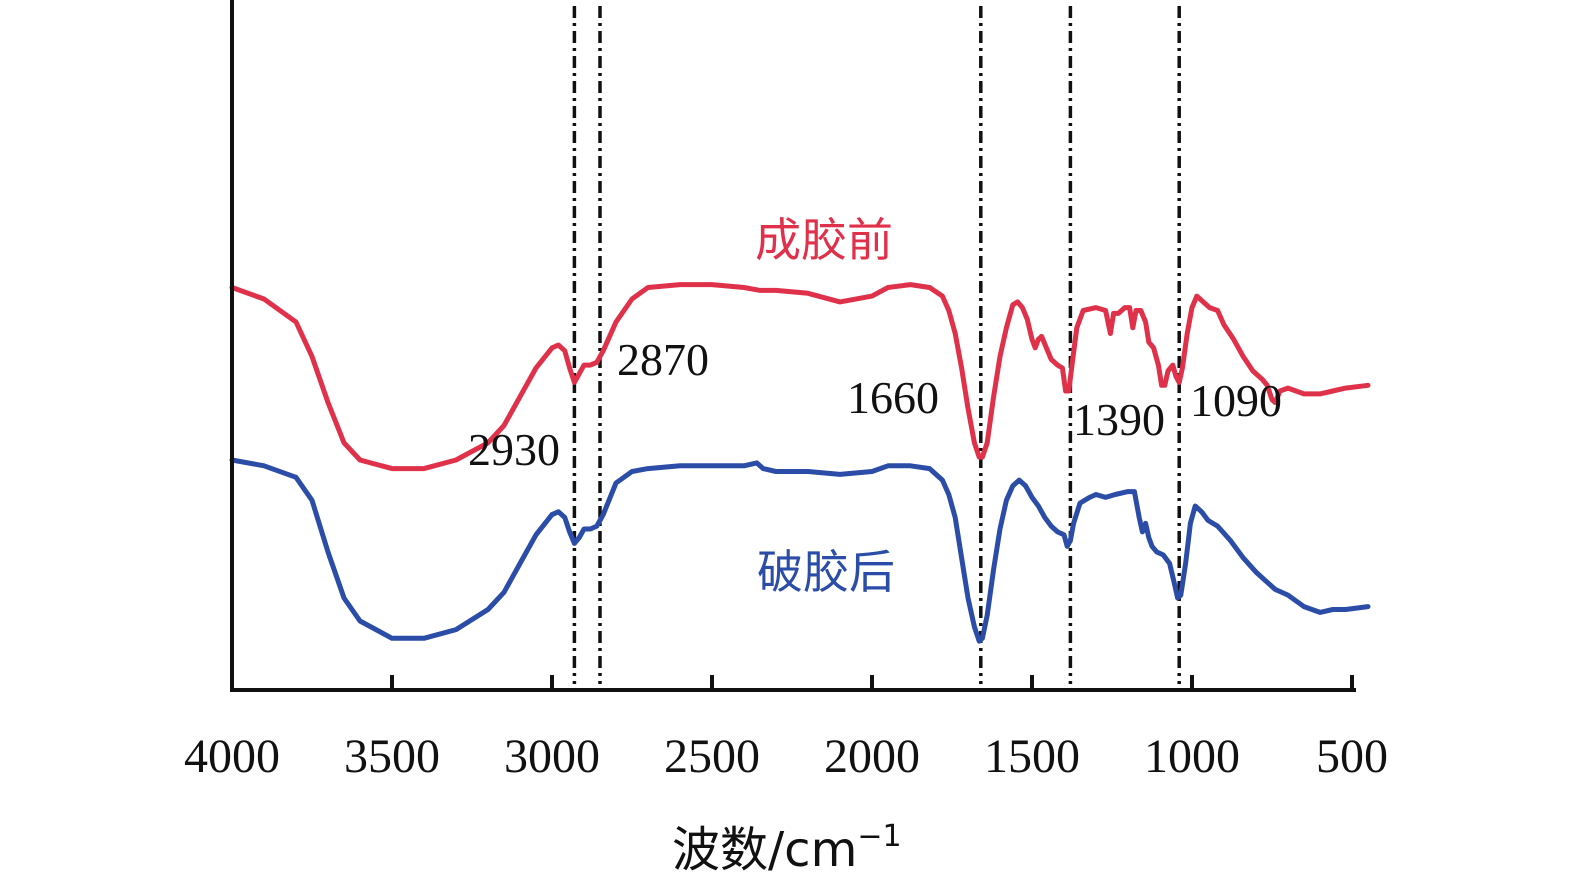 Image resolution: width=1575 pixels, height=888 pixels. Describe the element at coordinates (1119, 419) in the screenshot. I see `peak-label-3: 1390` at that location.